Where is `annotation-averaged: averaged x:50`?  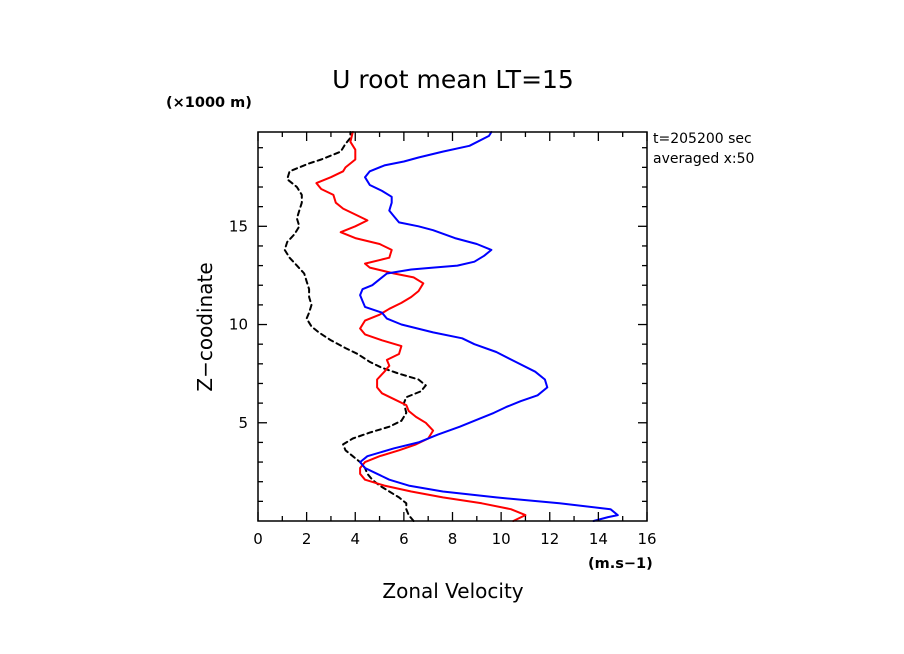
annotation-averaged: averaged x:50 is located at coordinates (703, 159).